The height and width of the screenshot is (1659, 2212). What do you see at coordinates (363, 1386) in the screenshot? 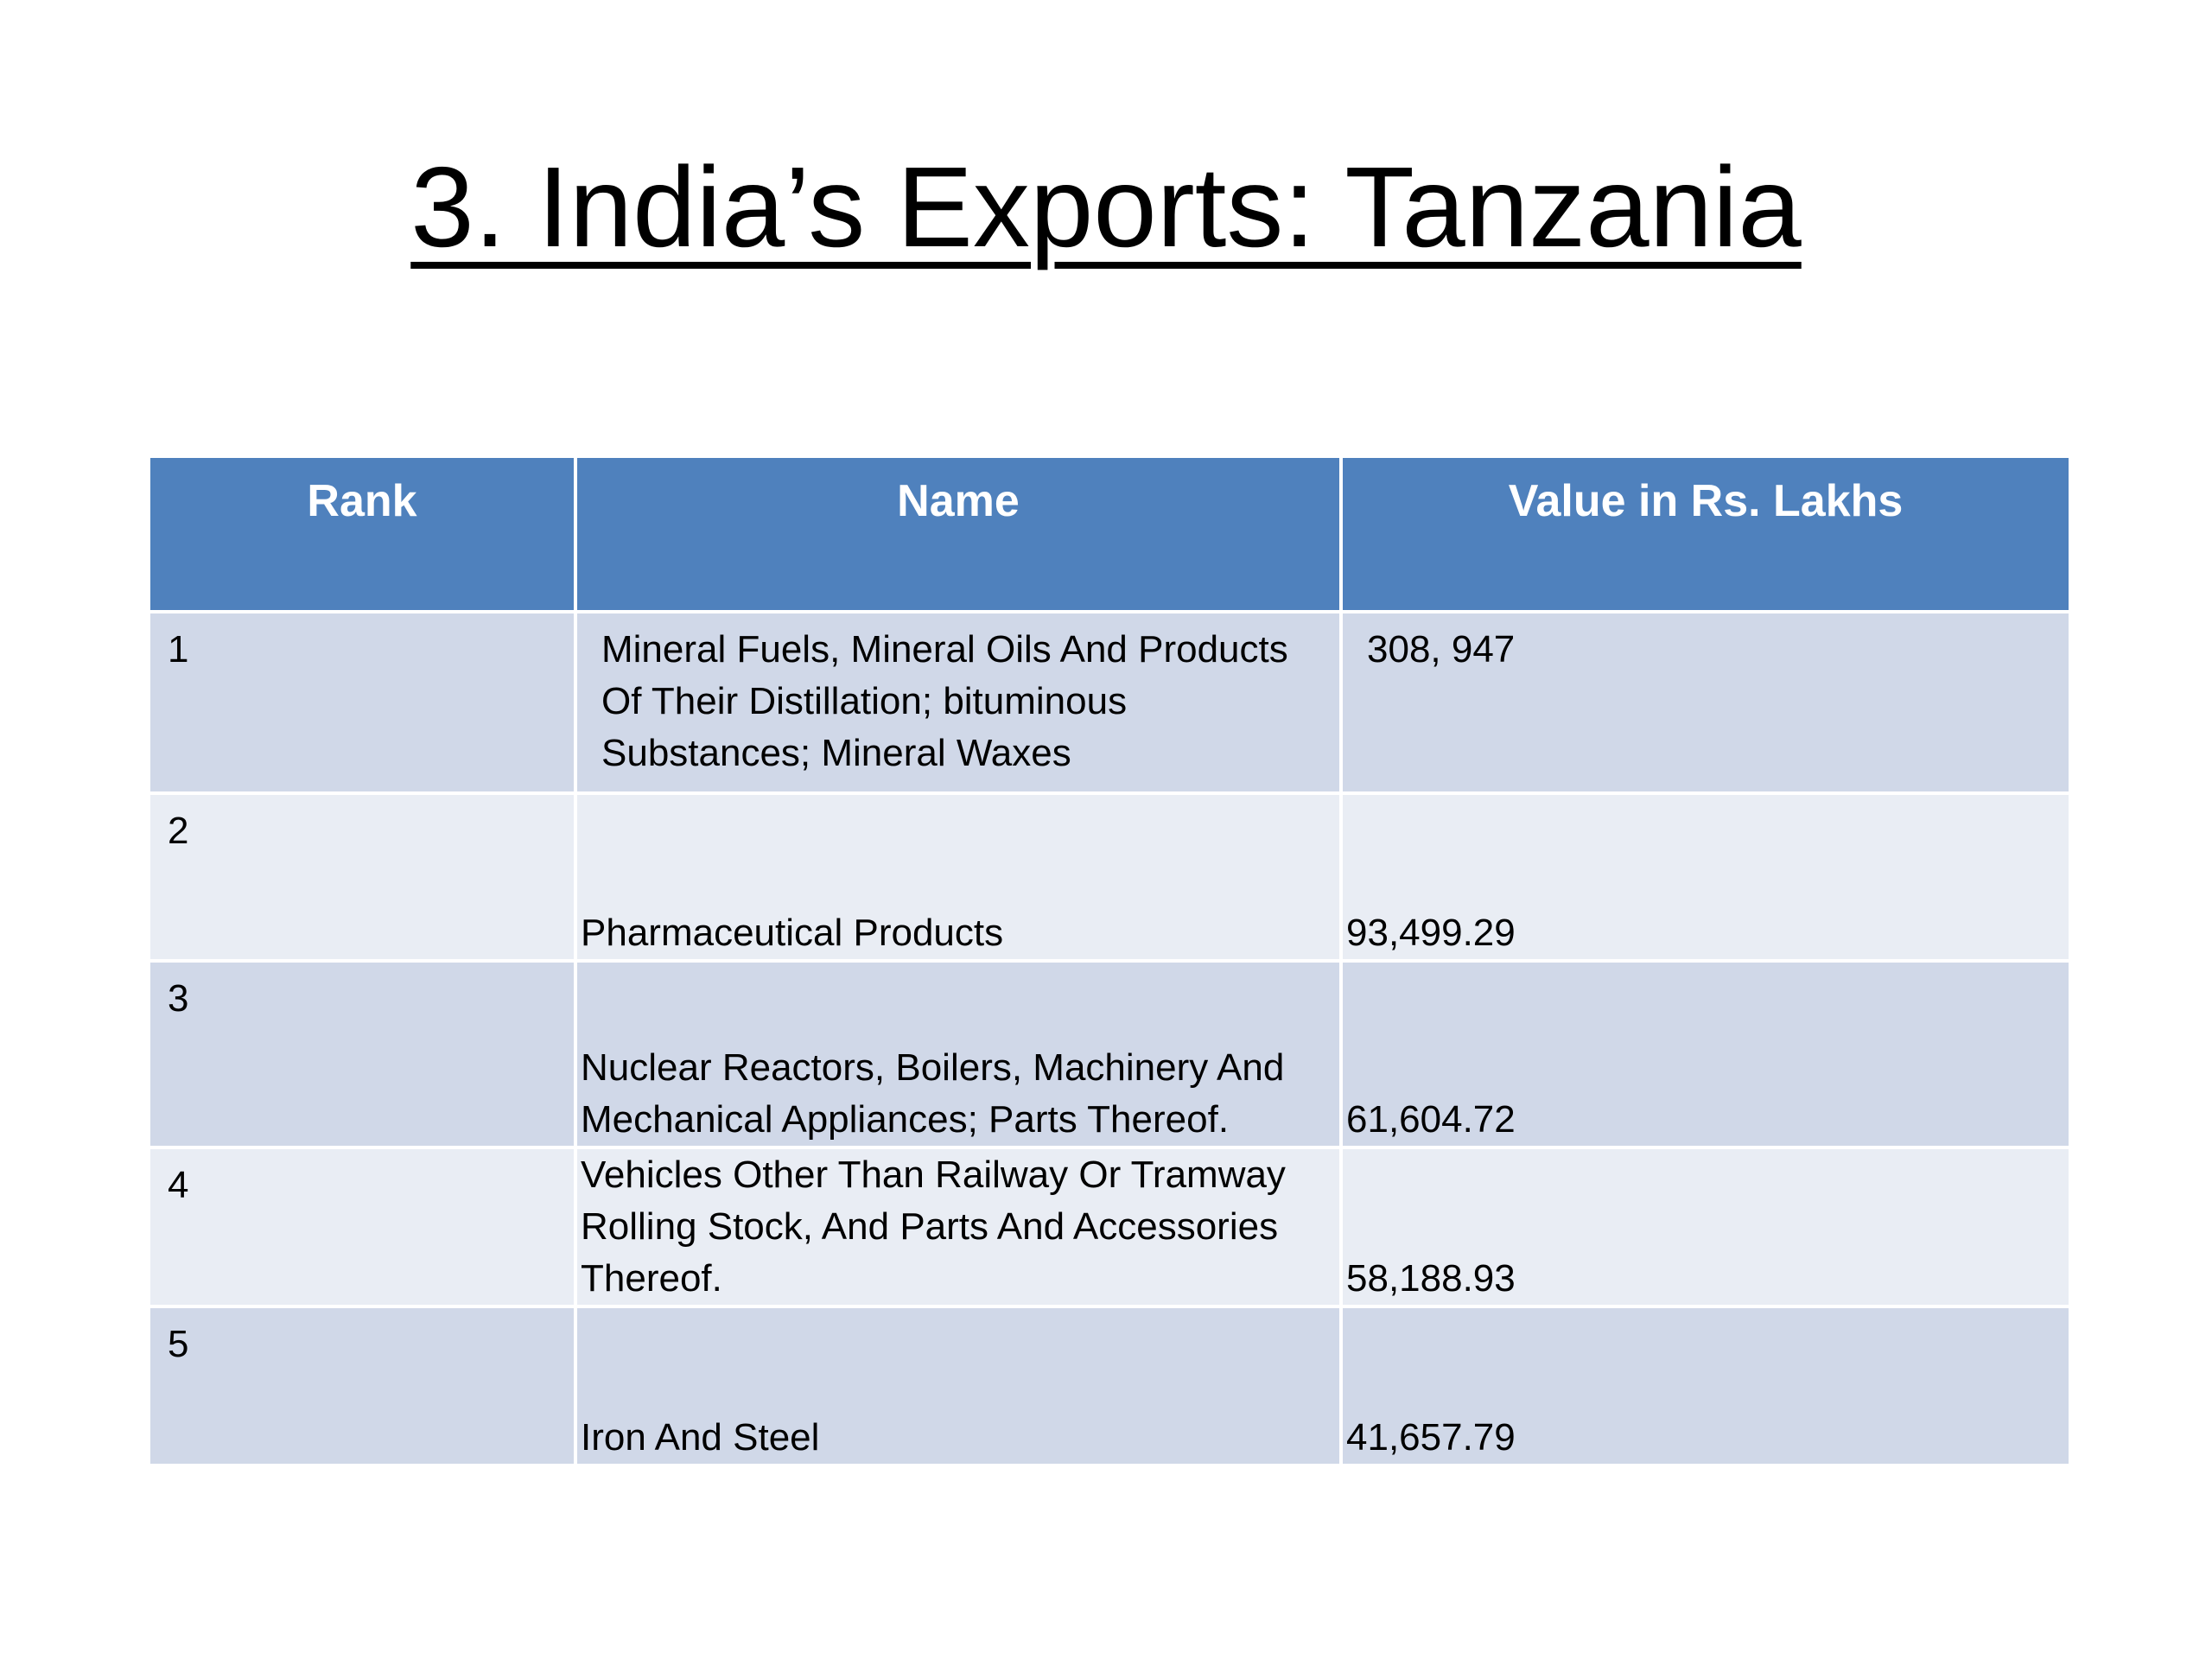
I see `row-rank: 5` at bounding box center [363, 1386].